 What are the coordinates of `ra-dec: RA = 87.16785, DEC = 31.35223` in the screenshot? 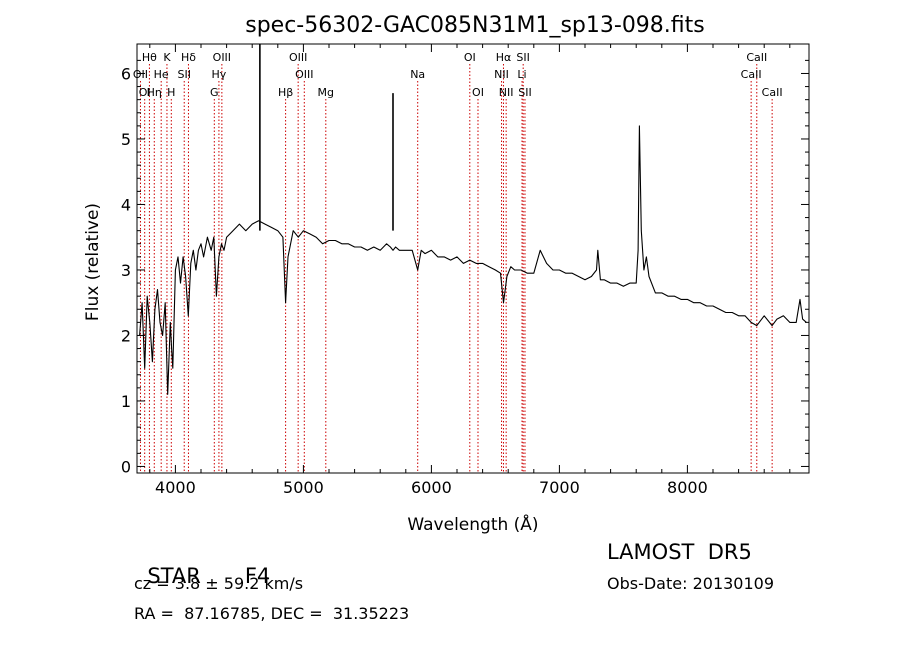 It's located at (272, 613).